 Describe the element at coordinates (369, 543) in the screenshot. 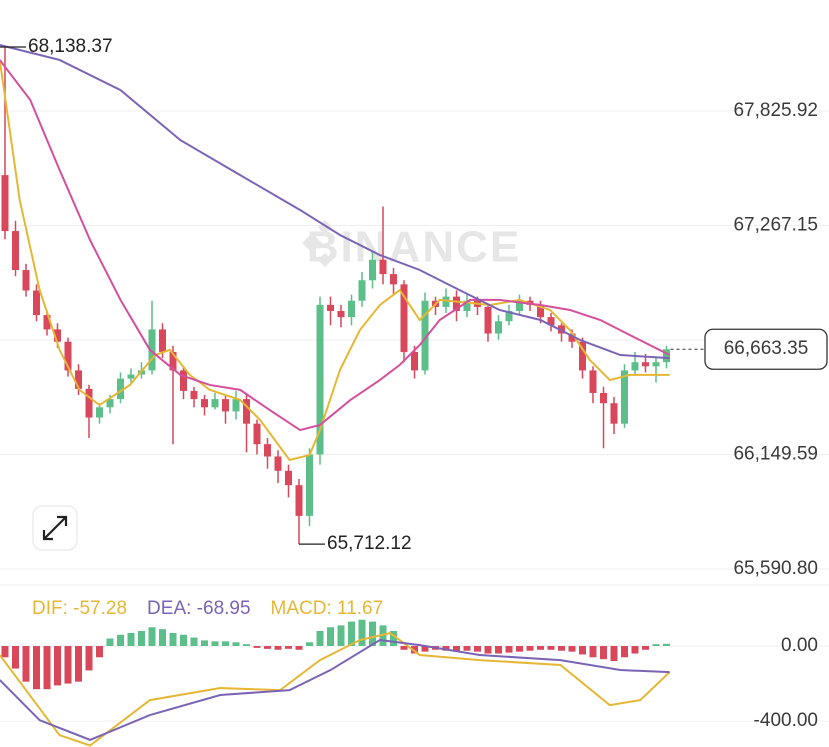

I see `low-label: 65,712.12` at that location.